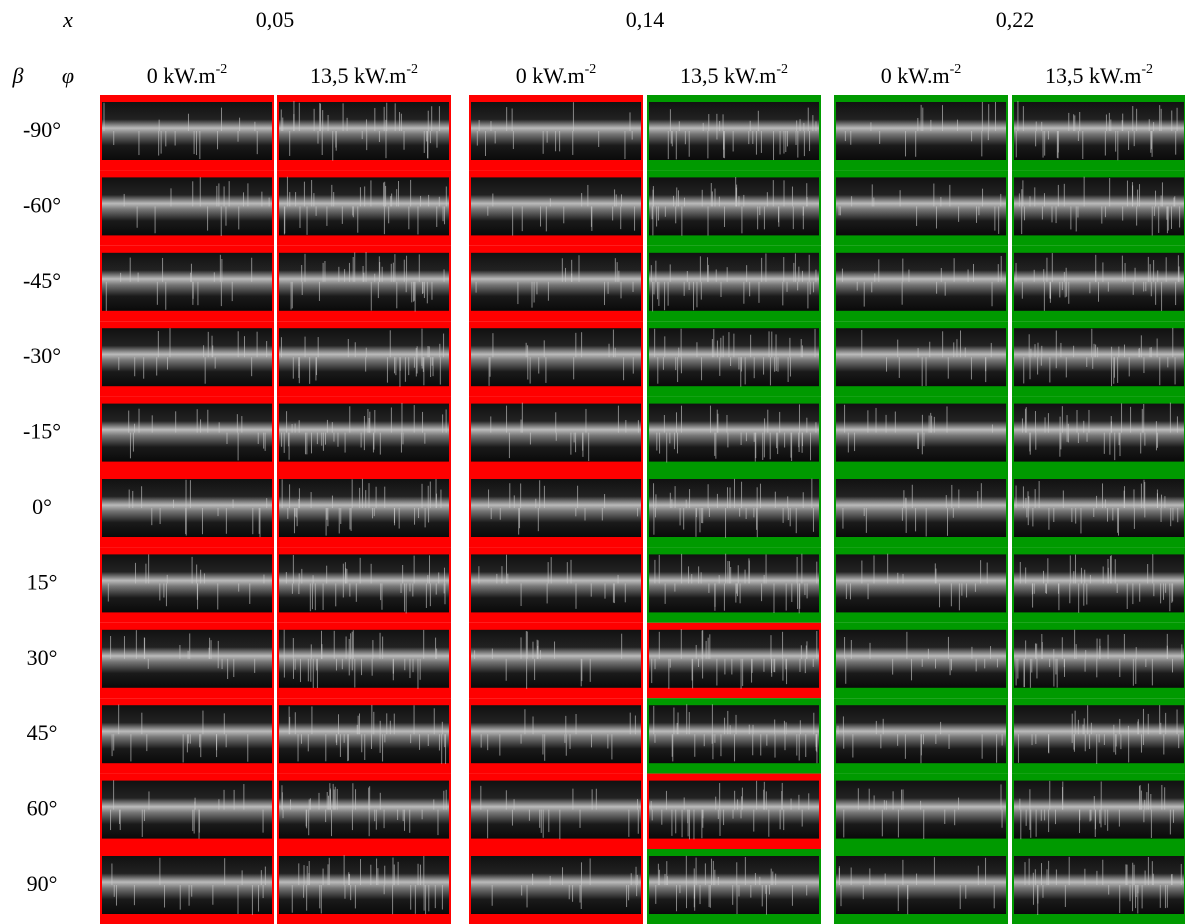 This screenshot has height=924, width=1185. I want to click on row-label: 30°, so click(42, 657).